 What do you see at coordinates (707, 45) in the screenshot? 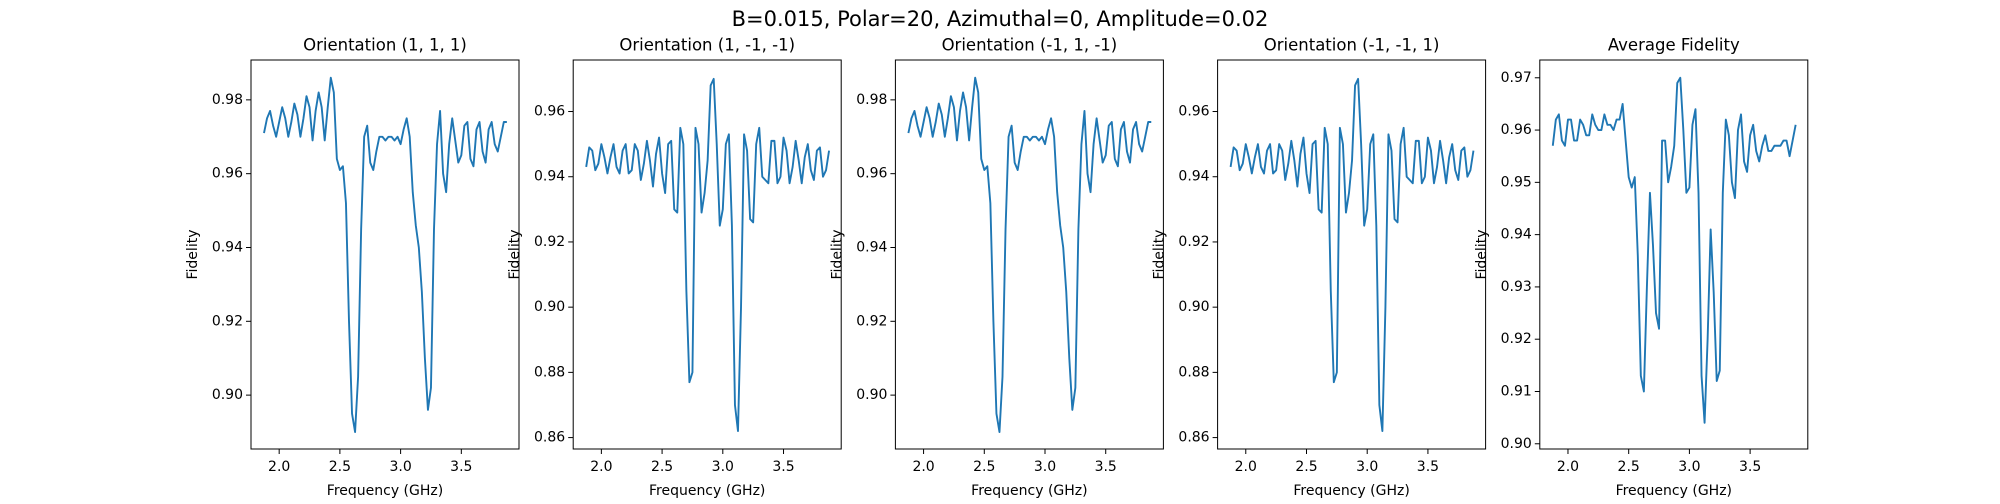
I see `subplot-title: Orientation (1, -1, -1)` at bounding box center [707, 45].